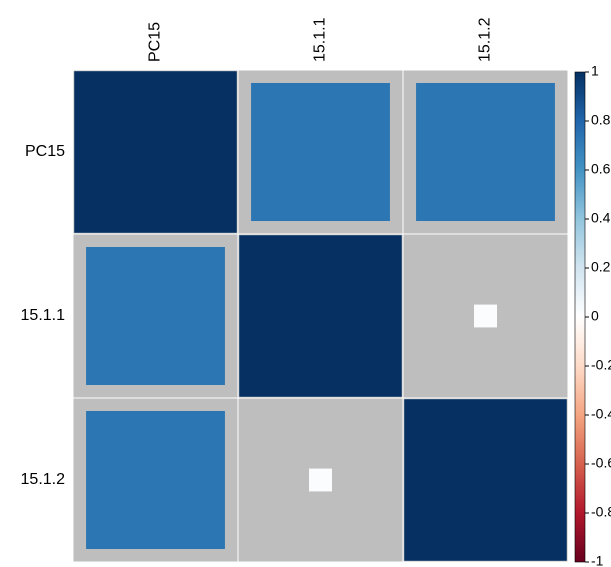  What do you see at coordinates (601, 169) in the screenshot?
I see `colorbar-tick-label-2: 0.6` at bounding box center [601, 169].